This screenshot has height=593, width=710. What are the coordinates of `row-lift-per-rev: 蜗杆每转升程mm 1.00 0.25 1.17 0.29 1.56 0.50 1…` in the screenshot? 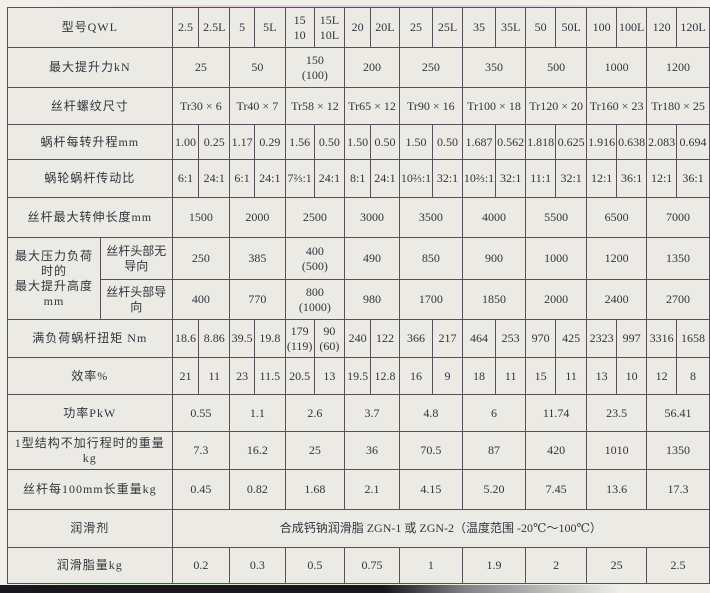 It's located at (358, 142).